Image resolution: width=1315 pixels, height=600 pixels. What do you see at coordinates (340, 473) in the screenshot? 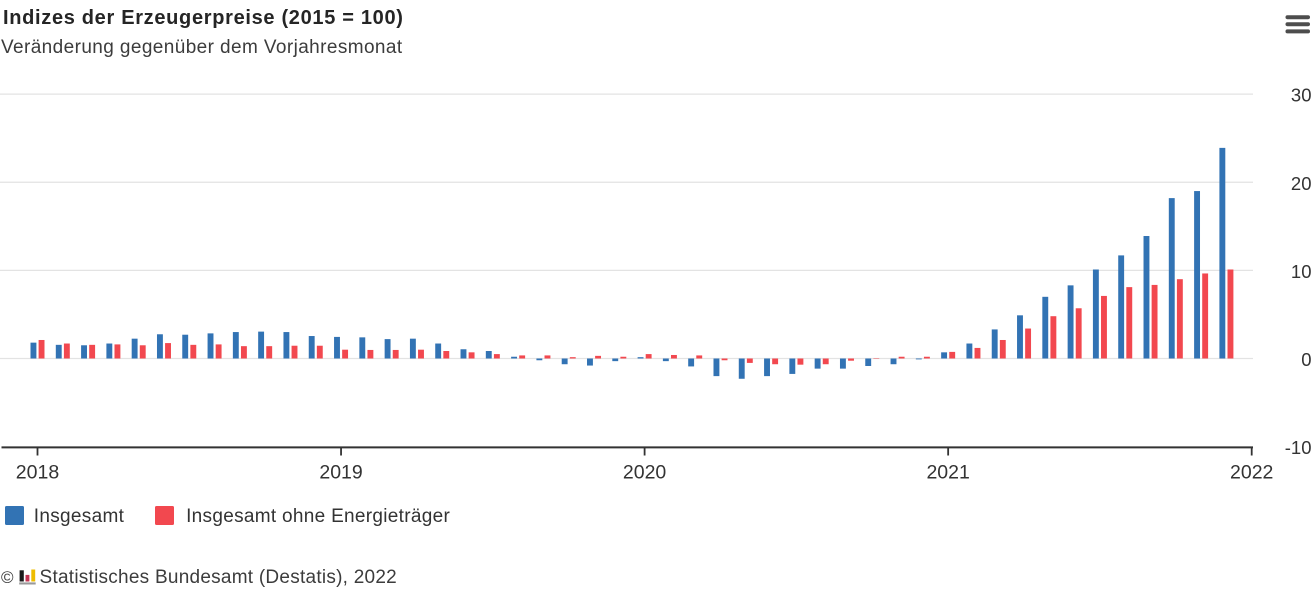
I see `svg-text: 2019` at bounding box center [340, 473].